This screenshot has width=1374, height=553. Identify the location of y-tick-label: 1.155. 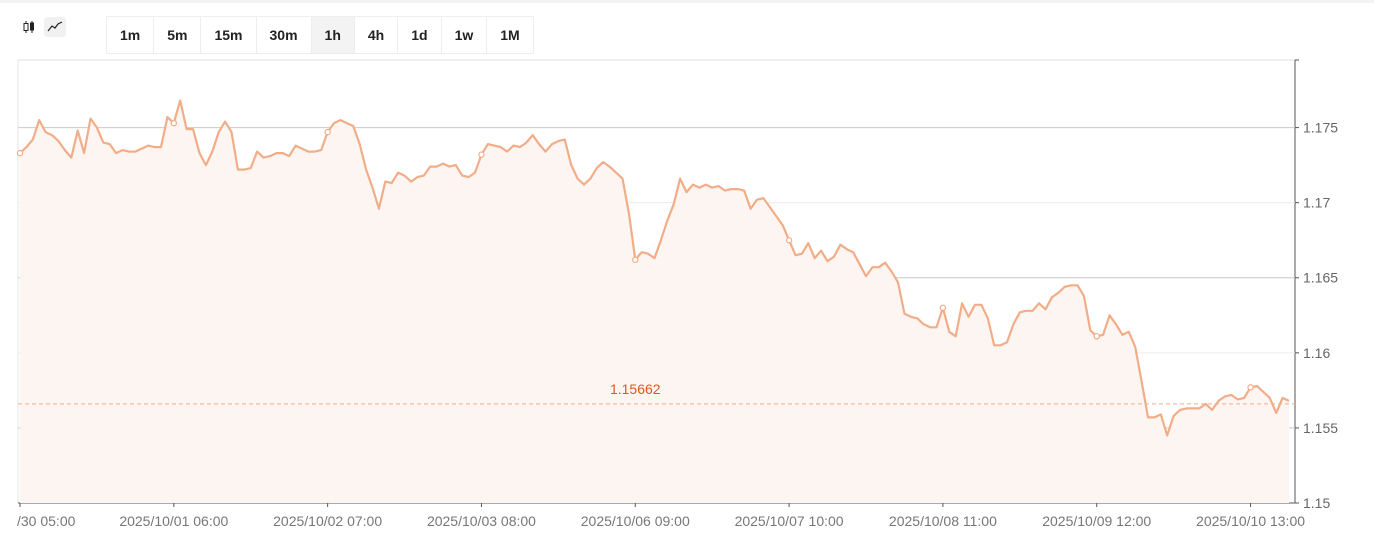
(1320, 428).